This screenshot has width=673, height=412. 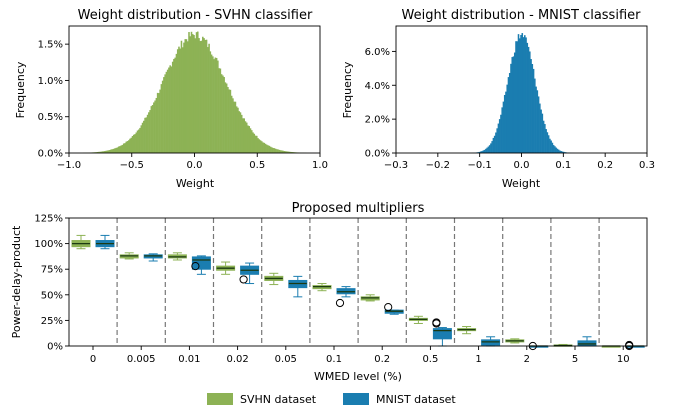 I want to click on y-tick-label: 6.0%, so click(x=377, y=52).